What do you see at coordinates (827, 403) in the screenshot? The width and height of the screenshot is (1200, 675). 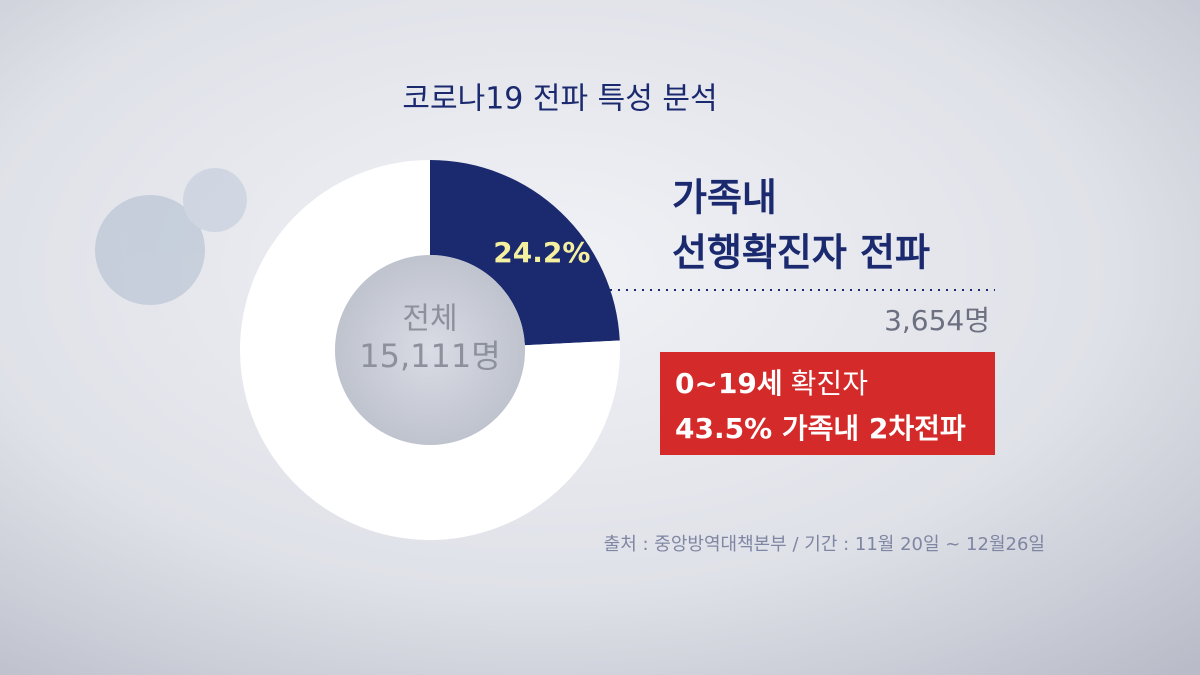 I see `highlight-box` at bounding box center [827, 403].